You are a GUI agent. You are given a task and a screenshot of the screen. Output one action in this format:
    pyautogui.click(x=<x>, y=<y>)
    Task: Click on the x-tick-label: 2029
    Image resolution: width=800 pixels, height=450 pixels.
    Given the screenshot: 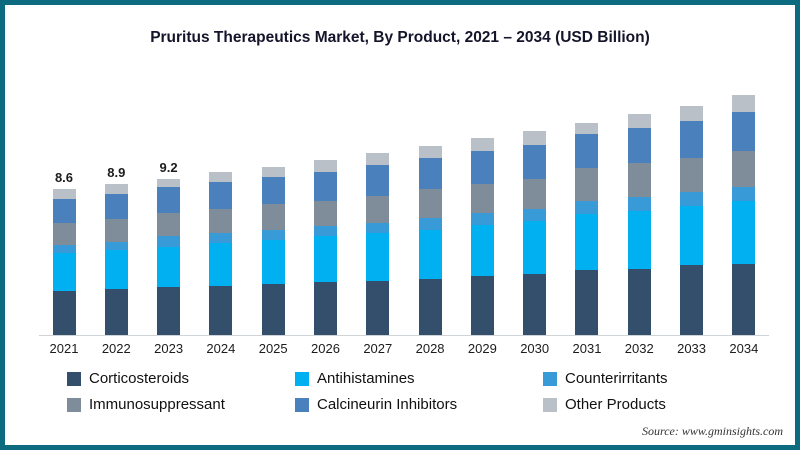 What is the action you would take?
    pyautogui.click(x=482, y=348)
    